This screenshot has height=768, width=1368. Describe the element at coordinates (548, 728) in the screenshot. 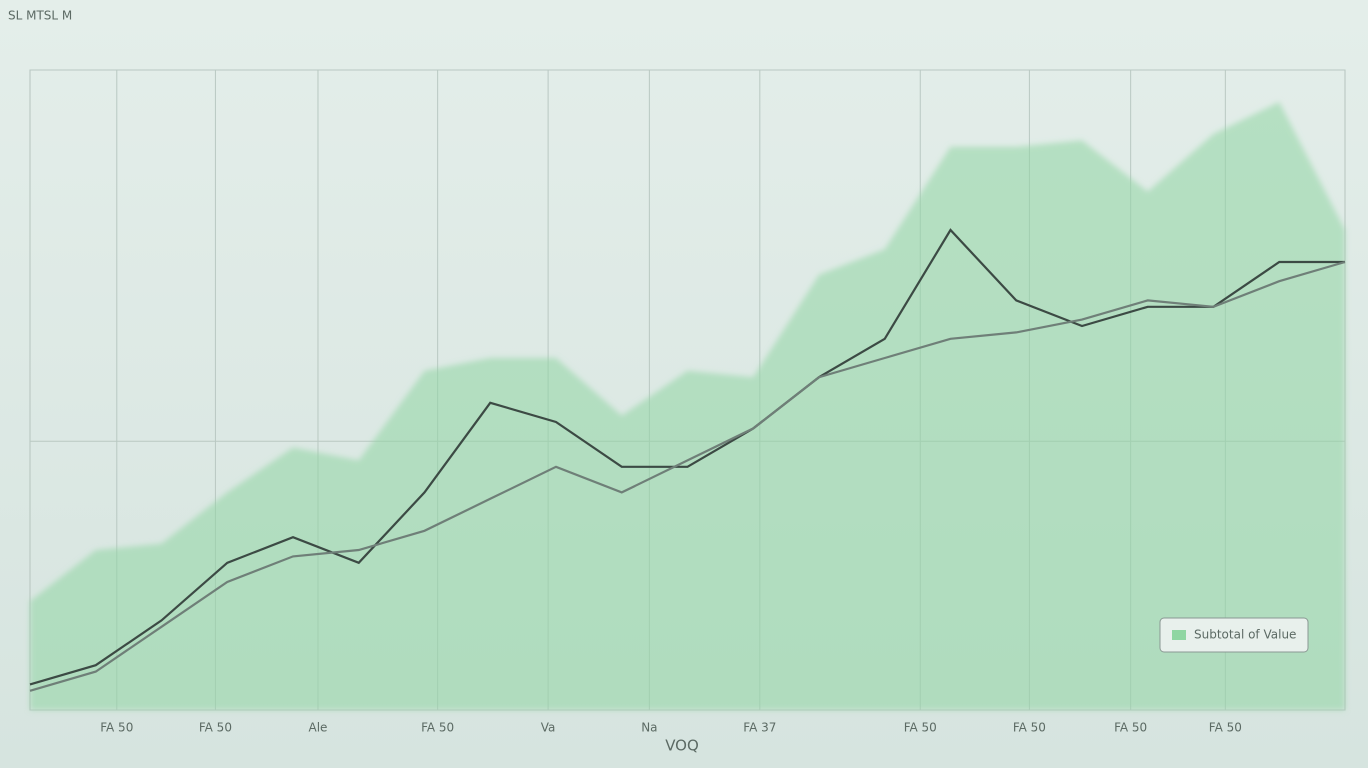

I see `x-tick-label: Va` at that location.